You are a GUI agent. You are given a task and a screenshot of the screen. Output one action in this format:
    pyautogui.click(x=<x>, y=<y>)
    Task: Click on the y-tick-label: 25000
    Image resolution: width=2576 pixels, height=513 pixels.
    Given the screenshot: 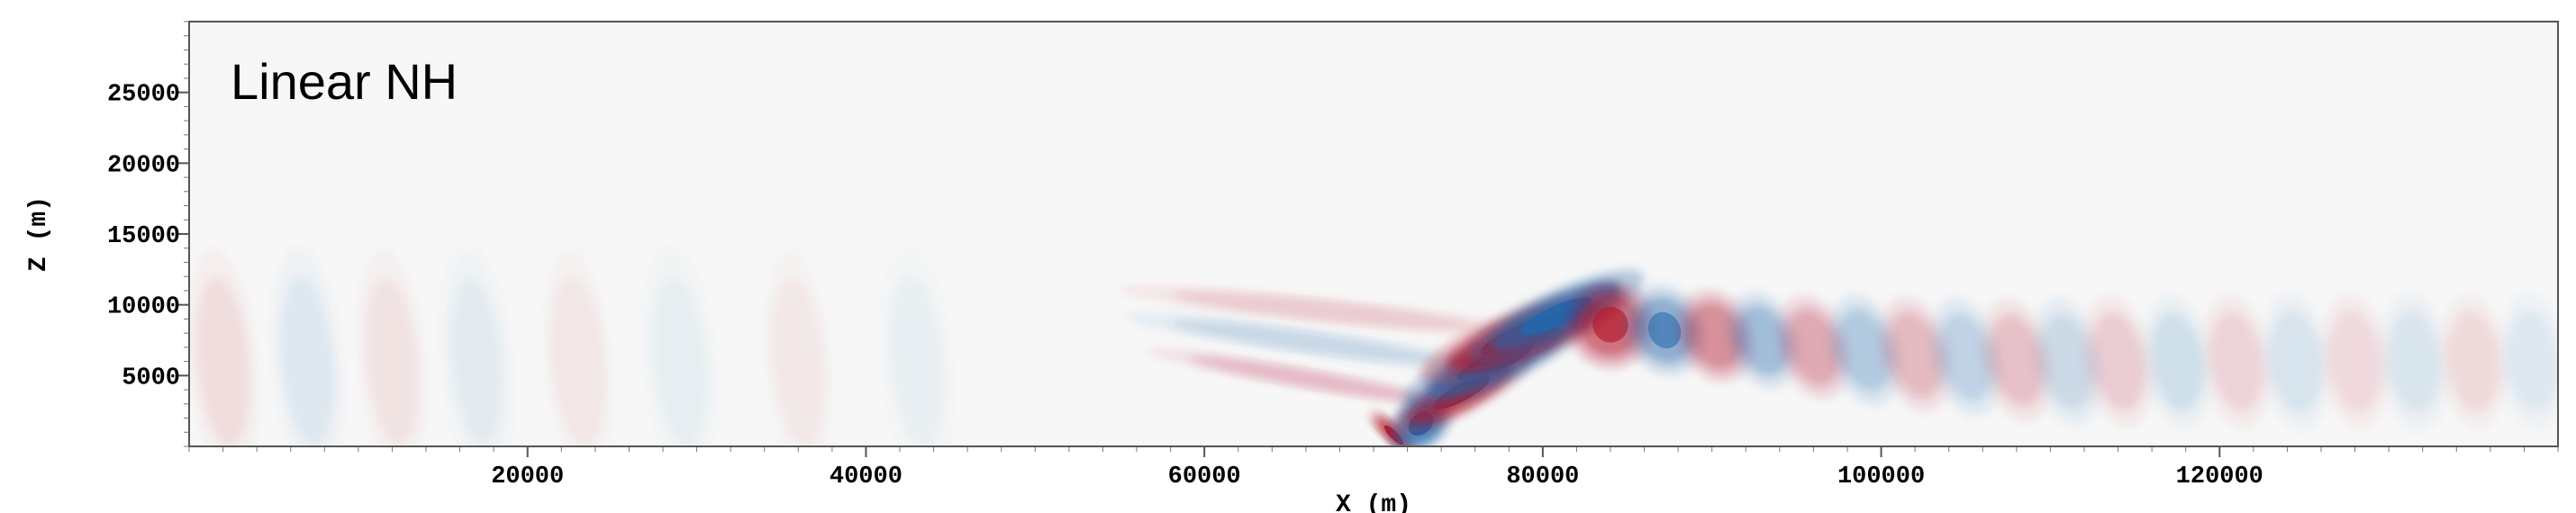 What is the action you would take?
    pyautogui.click(x=143, y=95)
    